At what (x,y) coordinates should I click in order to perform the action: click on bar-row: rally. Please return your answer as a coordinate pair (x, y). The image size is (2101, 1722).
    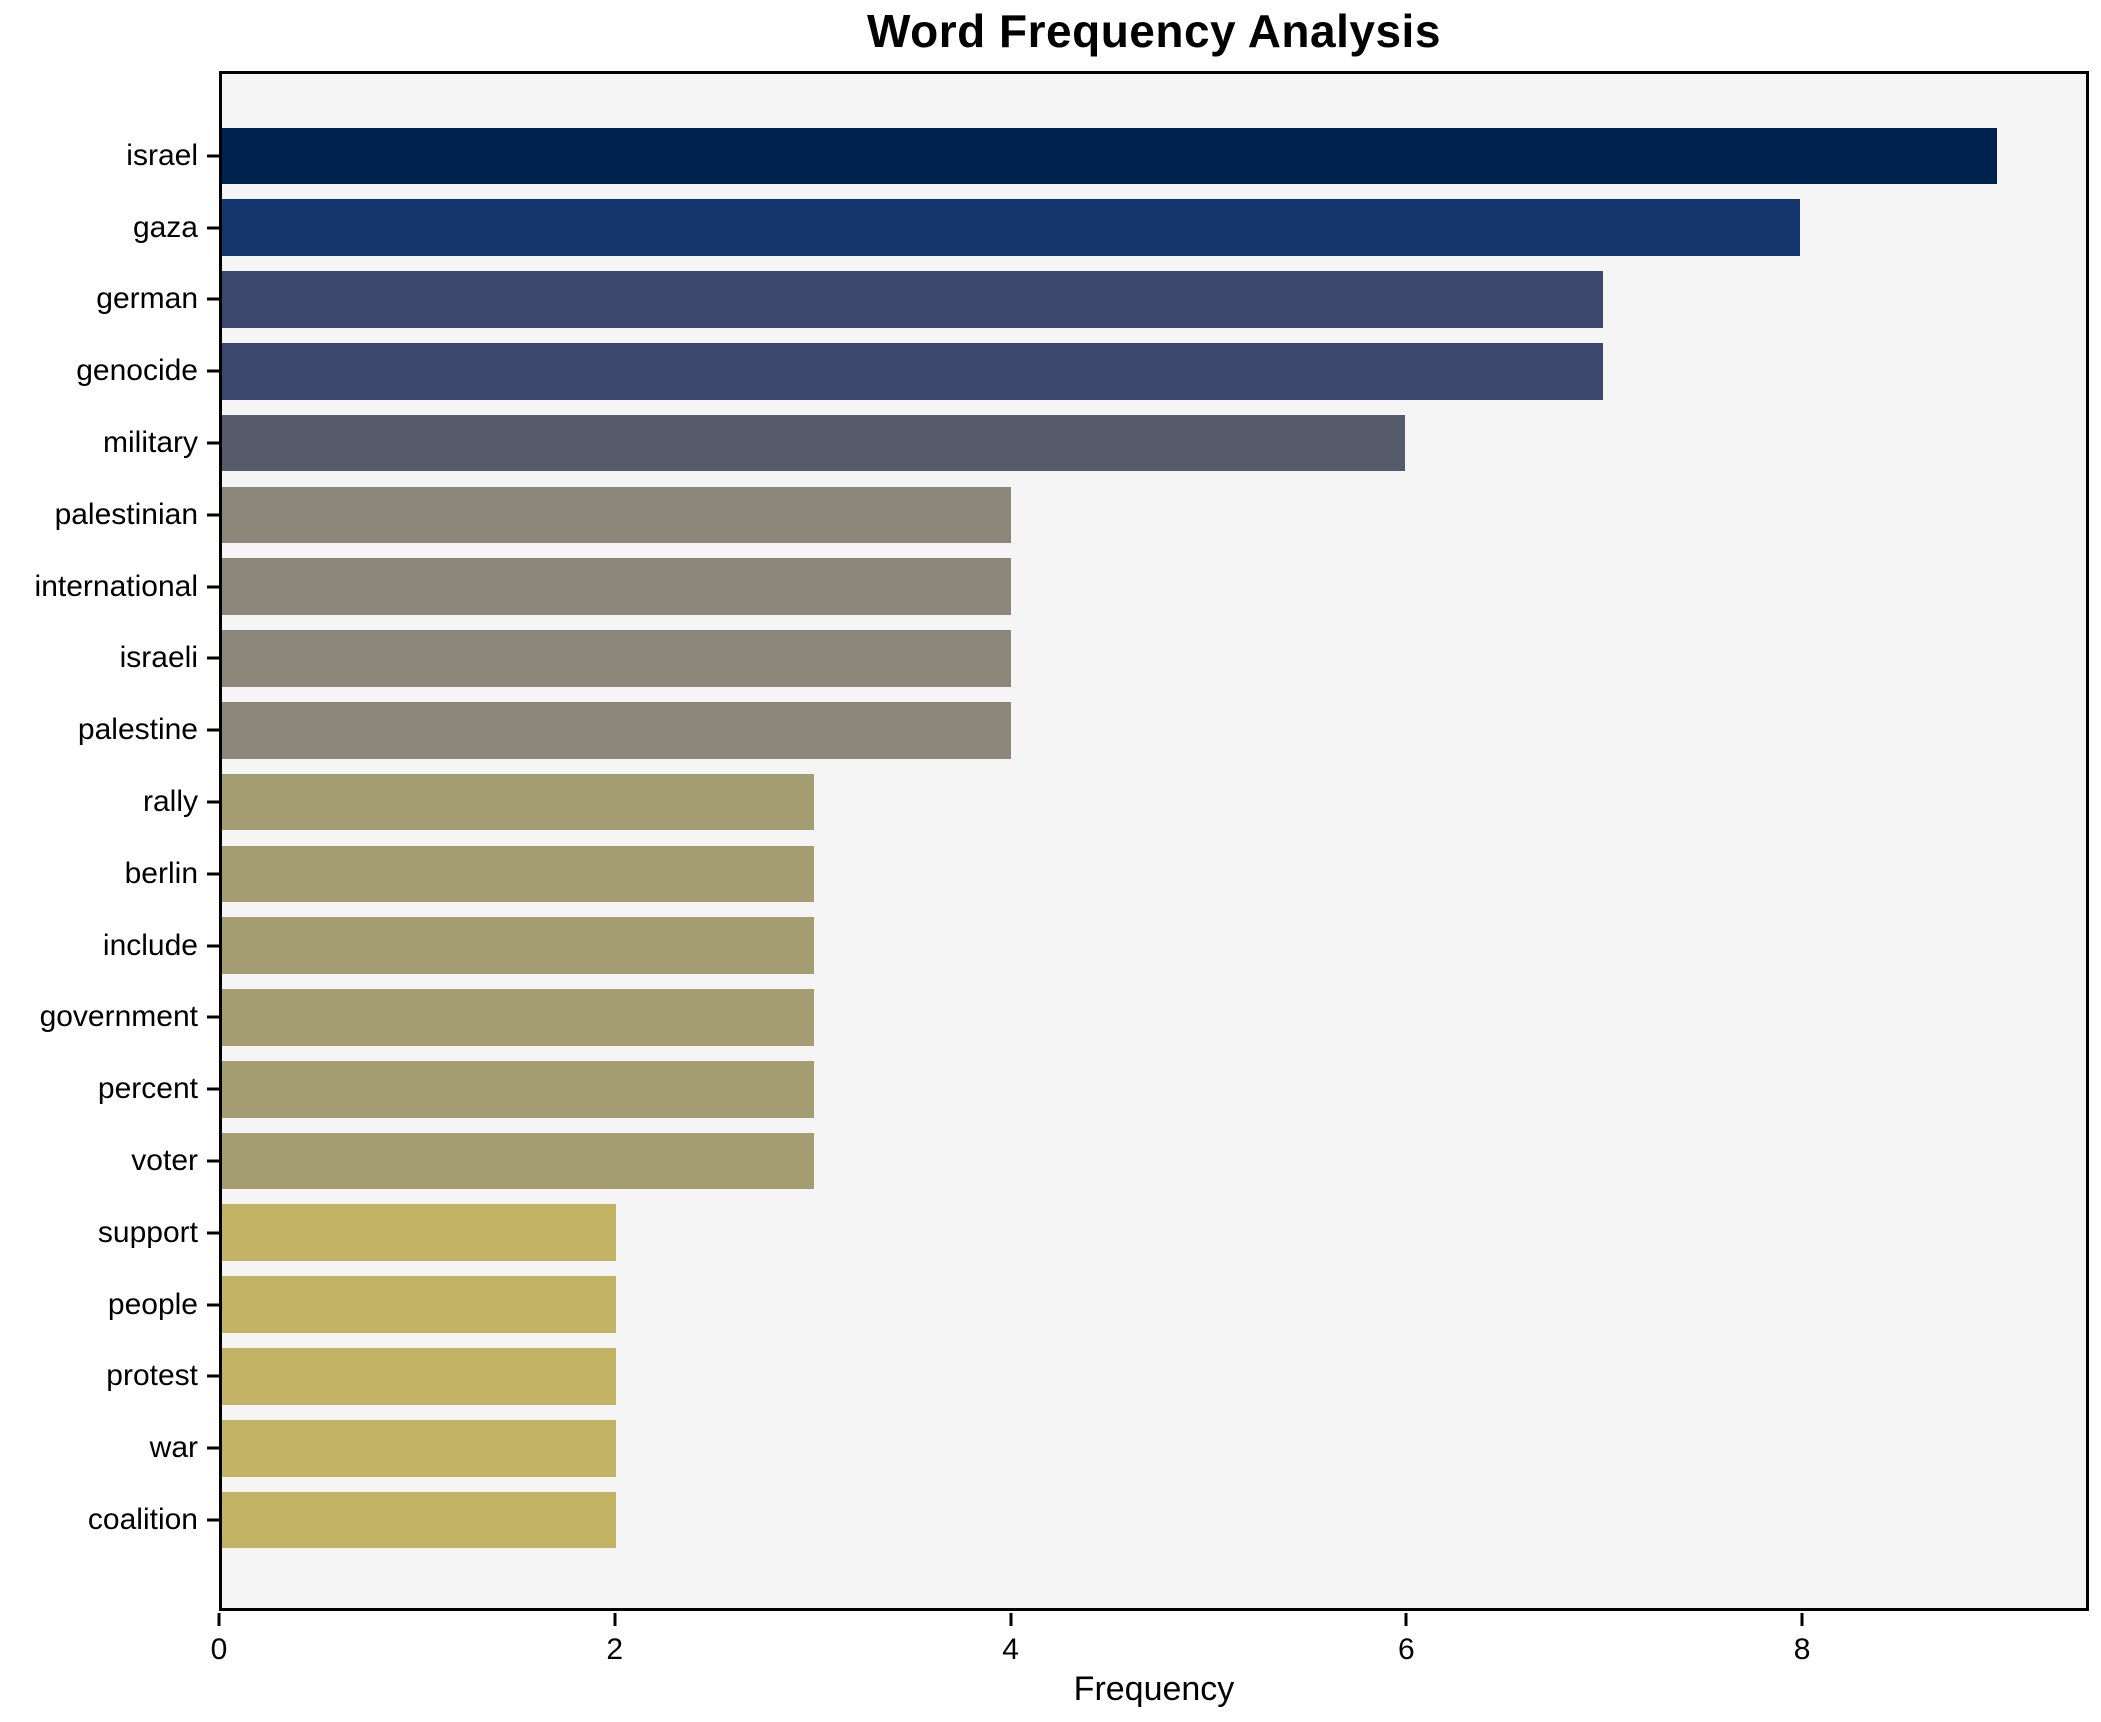
    Looking at the image, I should click on (1114, 802).